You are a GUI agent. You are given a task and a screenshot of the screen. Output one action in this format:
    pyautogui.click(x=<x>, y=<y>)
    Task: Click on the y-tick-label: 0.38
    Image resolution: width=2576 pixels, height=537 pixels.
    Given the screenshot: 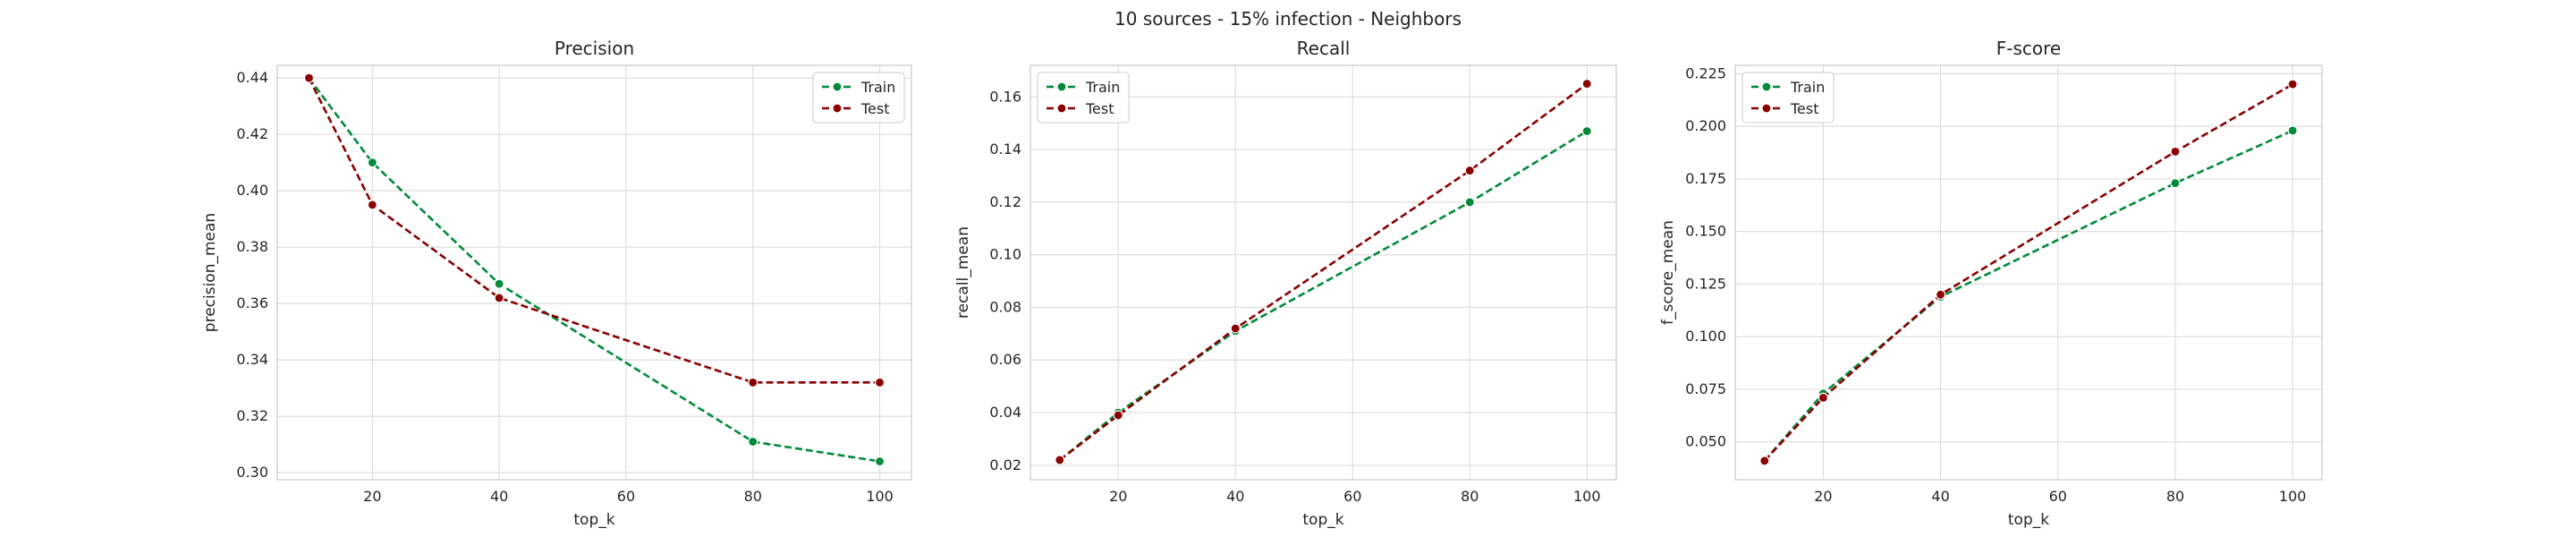 What is the action you would take?
    pyautogui.click(x=252, y=246)
    